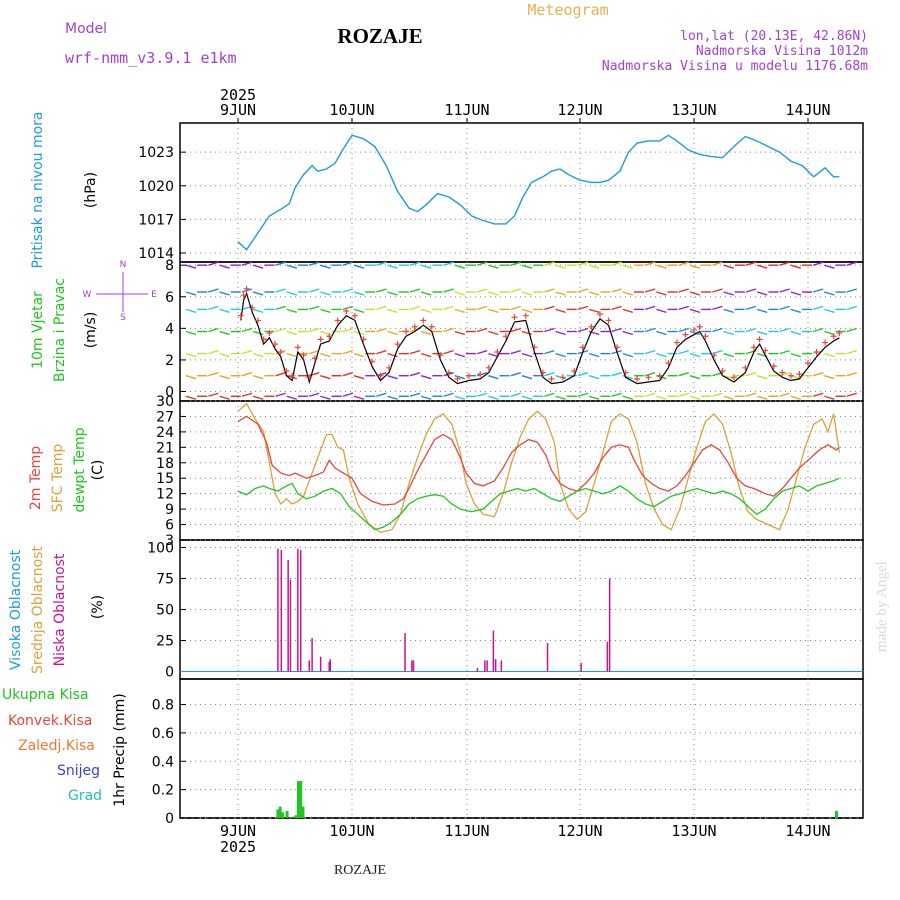  I want to click on cloud-ylabel-low: Niska Oblacnost, so click(60, 609).